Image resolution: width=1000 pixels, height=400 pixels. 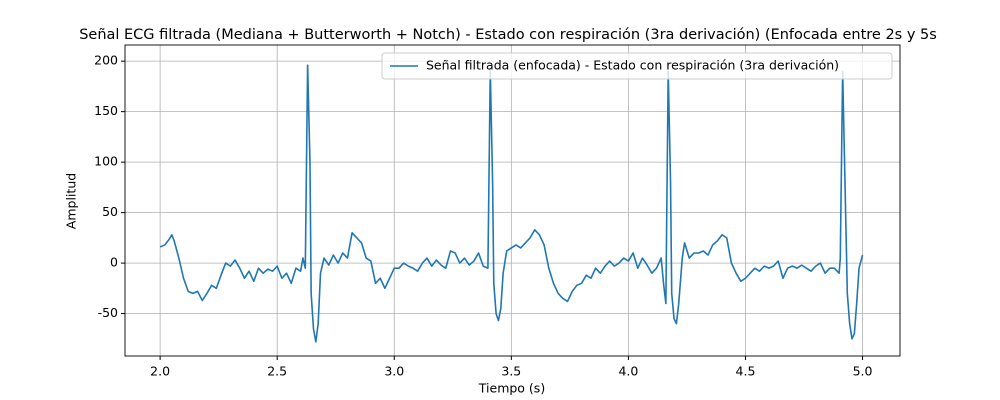 I want to click on y-axis-label: Amplitud, so click(x=71, y=201).